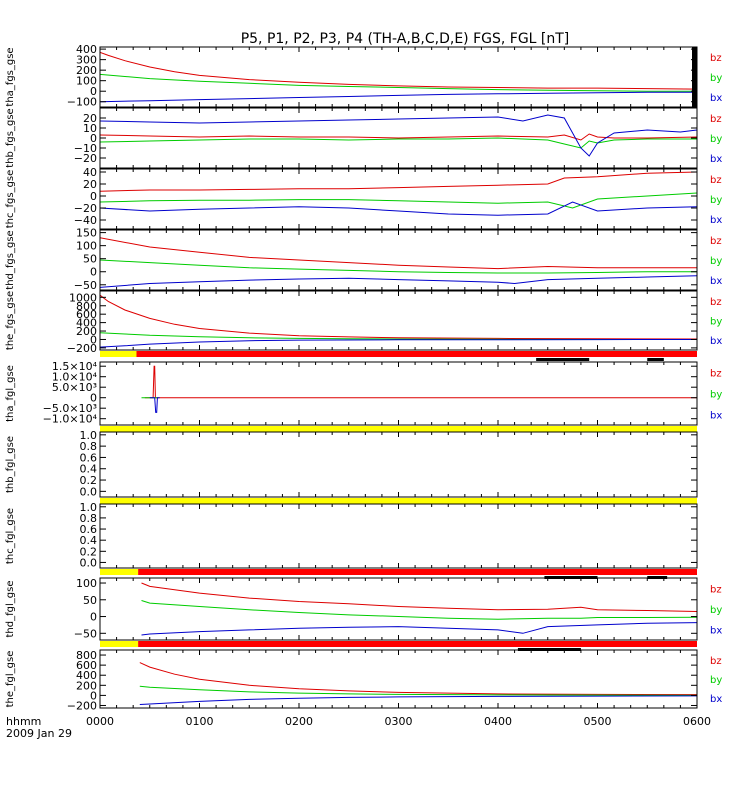 This screenshot has height=800, width=750. Describe the element at coordinates (89, 540) in the screenshot. I see `y-tick-label-7-3: 0.4` at that location.